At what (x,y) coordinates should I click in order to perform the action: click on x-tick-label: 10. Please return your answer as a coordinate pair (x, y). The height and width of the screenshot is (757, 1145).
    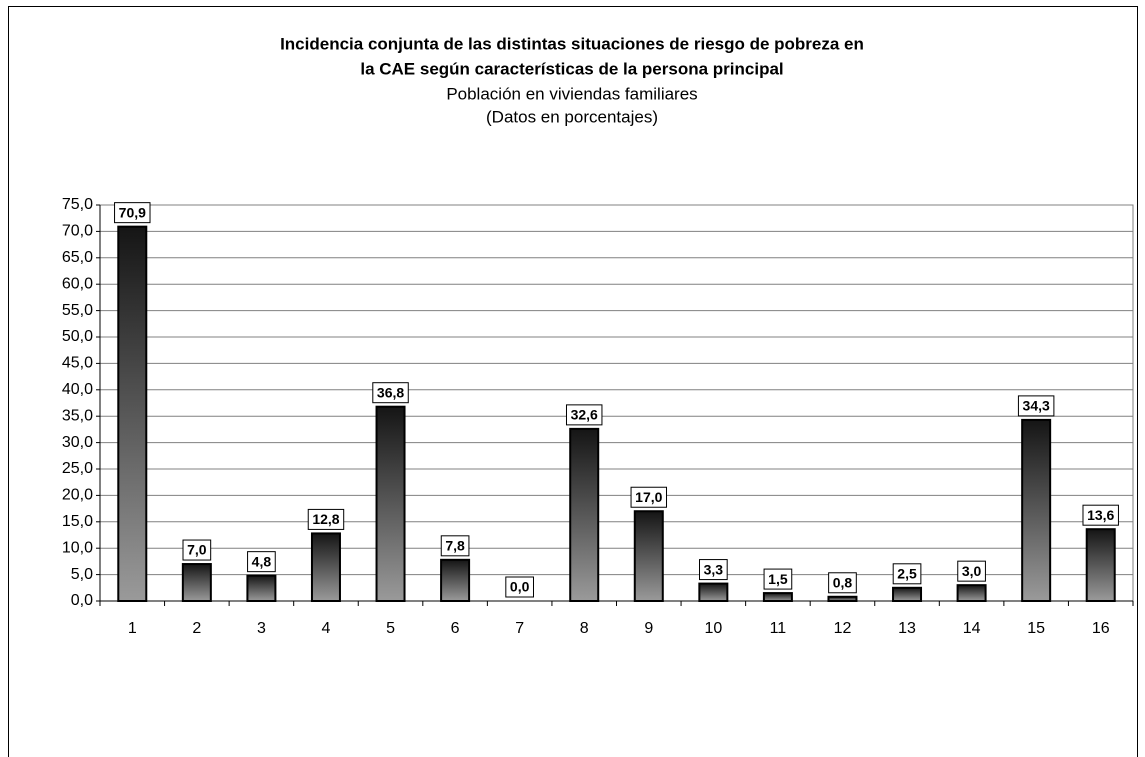
    Looking at the image, I should click on (713, 628).